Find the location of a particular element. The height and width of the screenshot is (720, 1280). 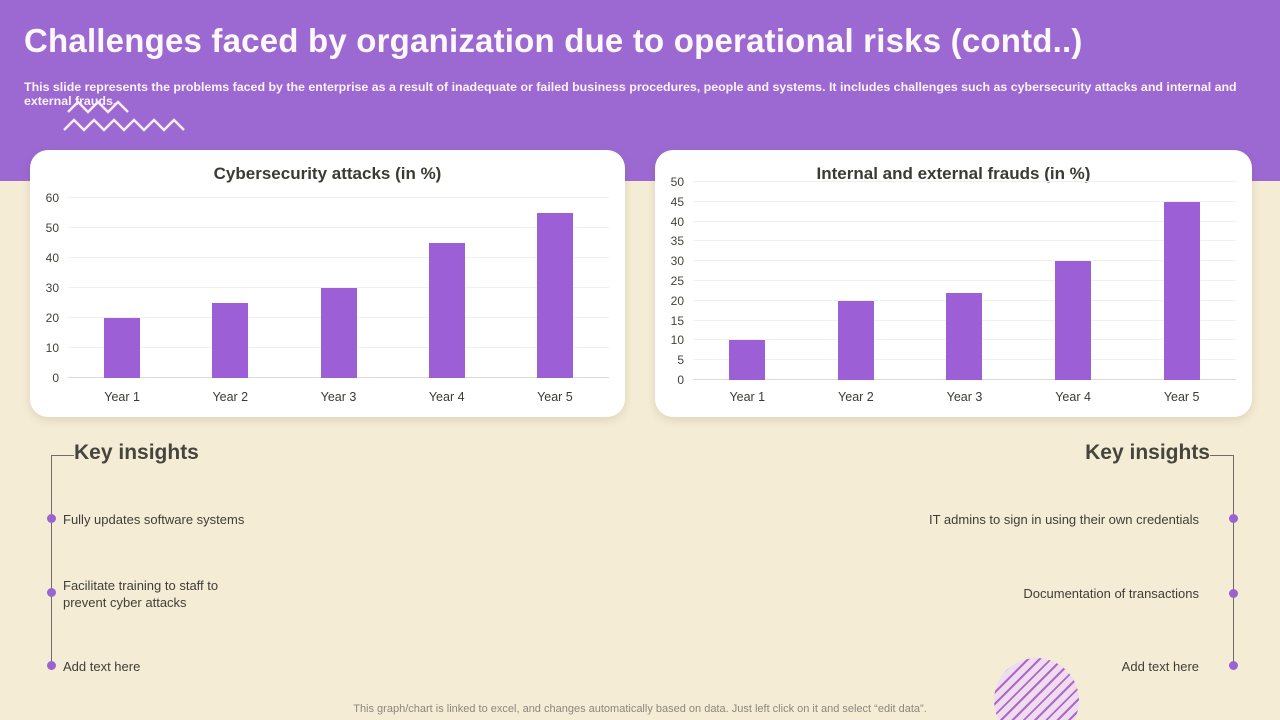

zigzag-decoration-icon is located at coordinates (124, 116).